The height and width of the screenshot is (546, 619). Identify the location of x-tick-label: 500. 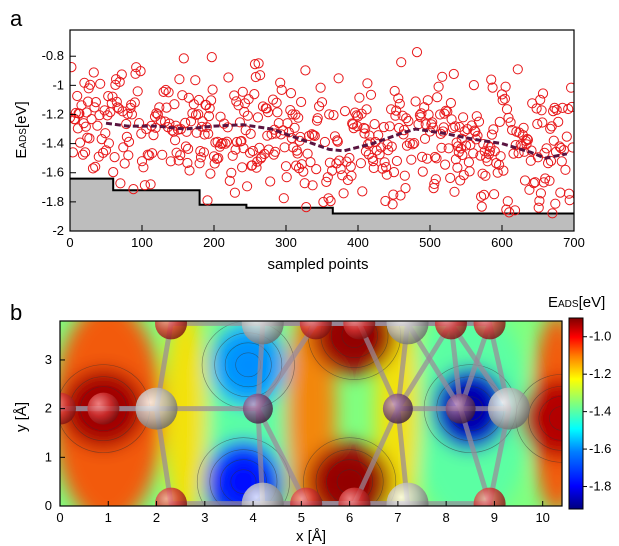
(430, 242).